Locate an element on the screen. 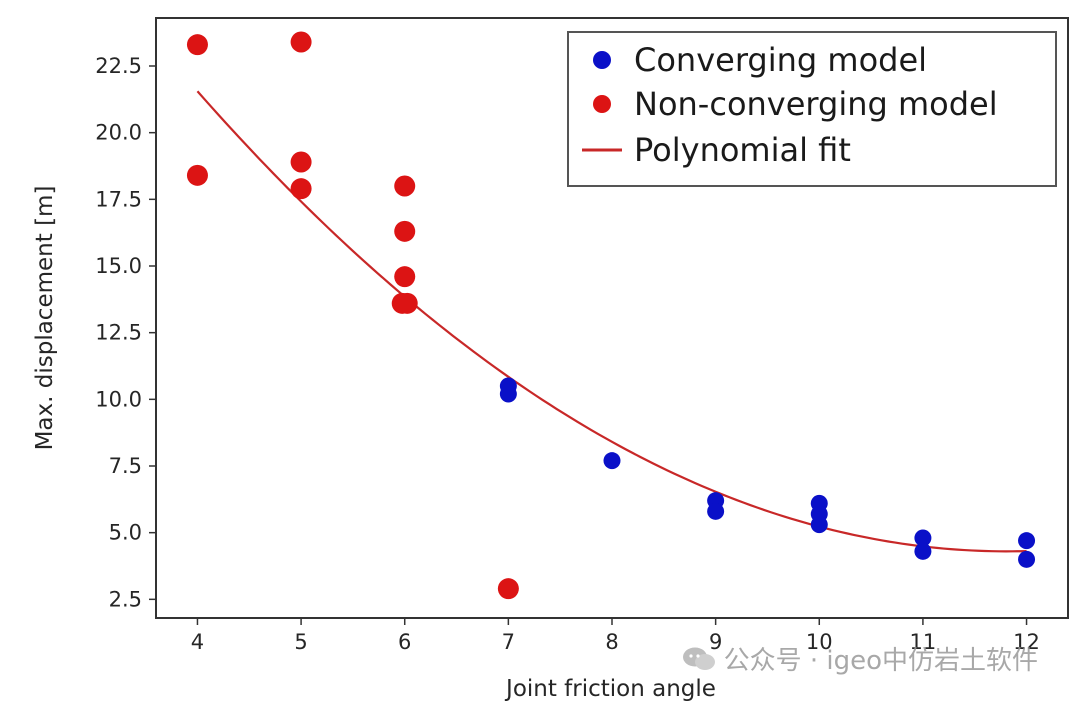 Image resolution: width=1080 pixels, height=711 pixels. y-tick-label: 7.5 is located at coordinates (125, 466).